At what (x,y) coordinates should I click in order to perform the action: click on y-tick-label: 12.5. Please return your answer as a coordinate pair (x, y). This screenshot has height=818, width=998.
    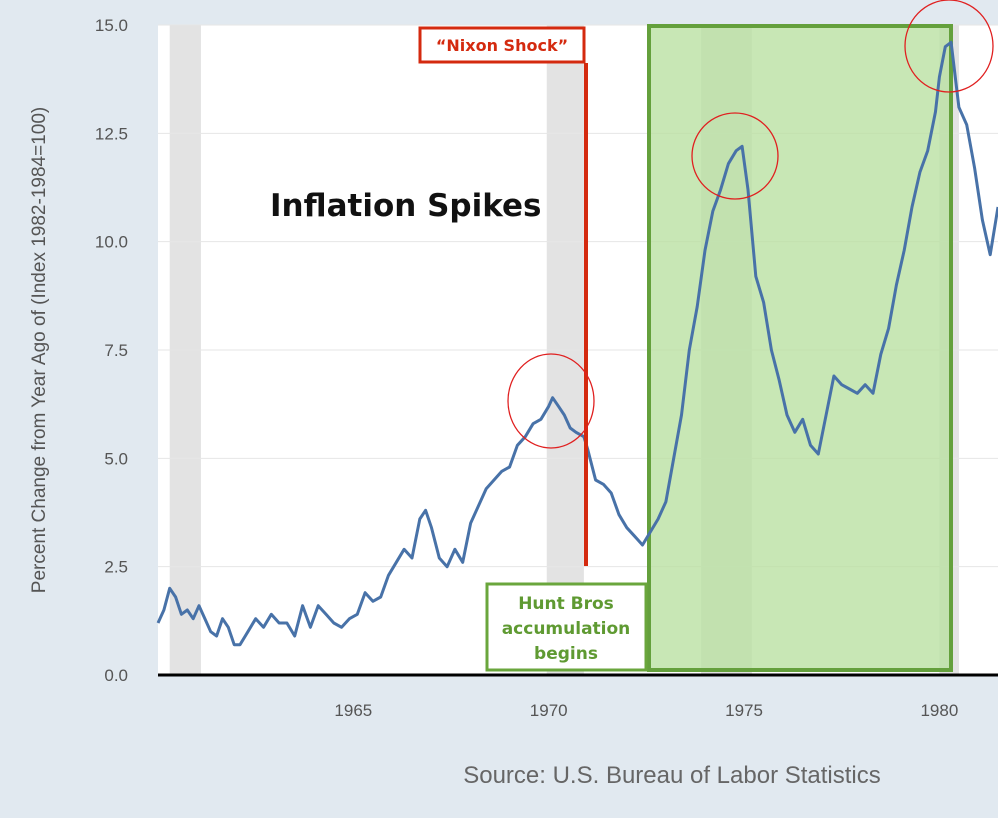
    Looking at the image, I should click on (111, 133).